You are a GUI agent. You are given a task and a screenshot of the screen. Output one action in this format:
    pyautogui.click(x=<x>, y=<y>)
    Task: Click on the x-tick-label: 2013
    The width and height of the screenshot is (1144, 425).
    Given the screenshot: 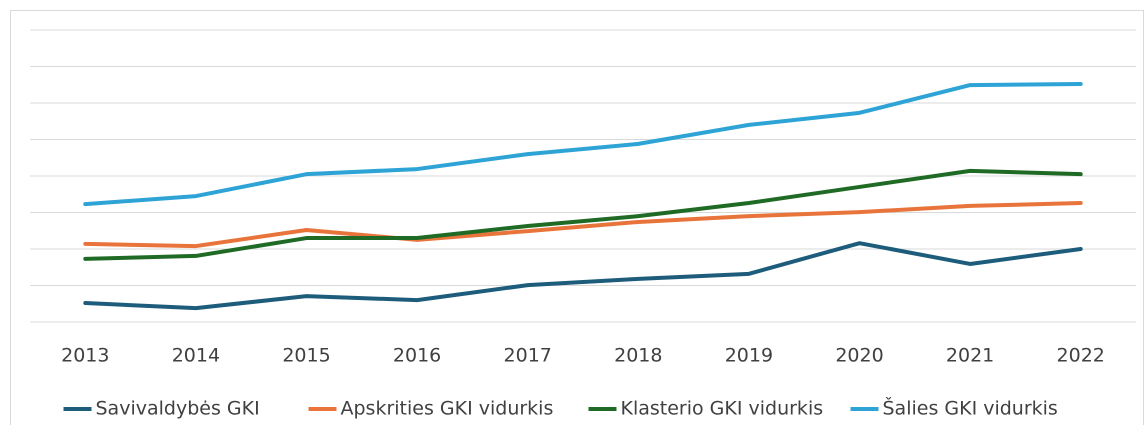 What is the action you would take?
    pyautogui.click(x=85, y=356)
    